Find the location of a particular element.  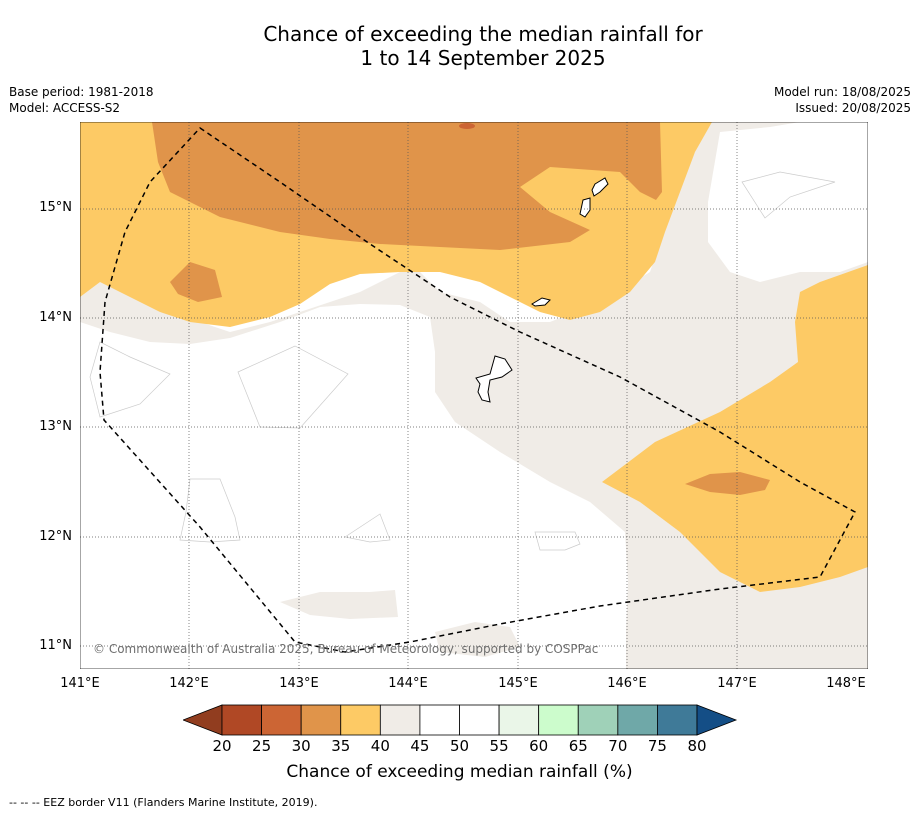

colorbar-low-extend is located at coordinates (203, 720).